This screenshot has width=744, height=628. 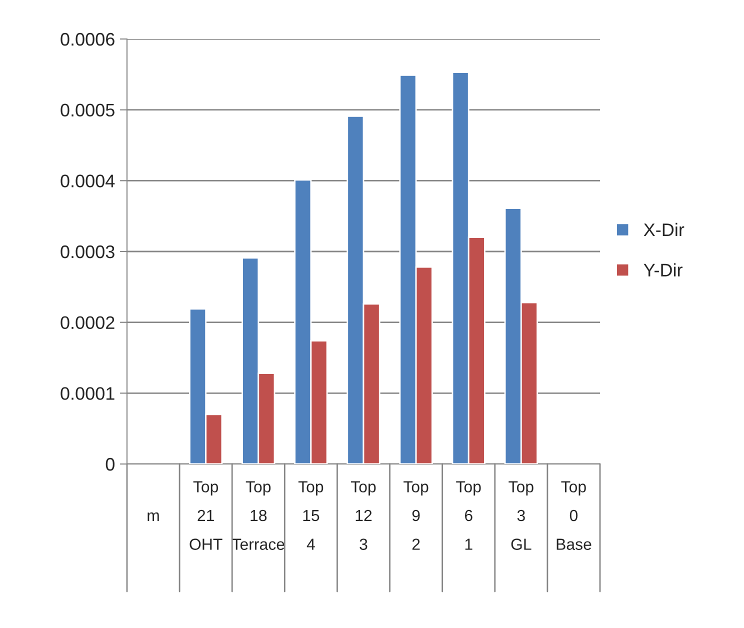 What do you see at coordinates (87, 110) in the screenshot?
I see `y-tick-label: 0.0005` at bounding box center [87, 110].